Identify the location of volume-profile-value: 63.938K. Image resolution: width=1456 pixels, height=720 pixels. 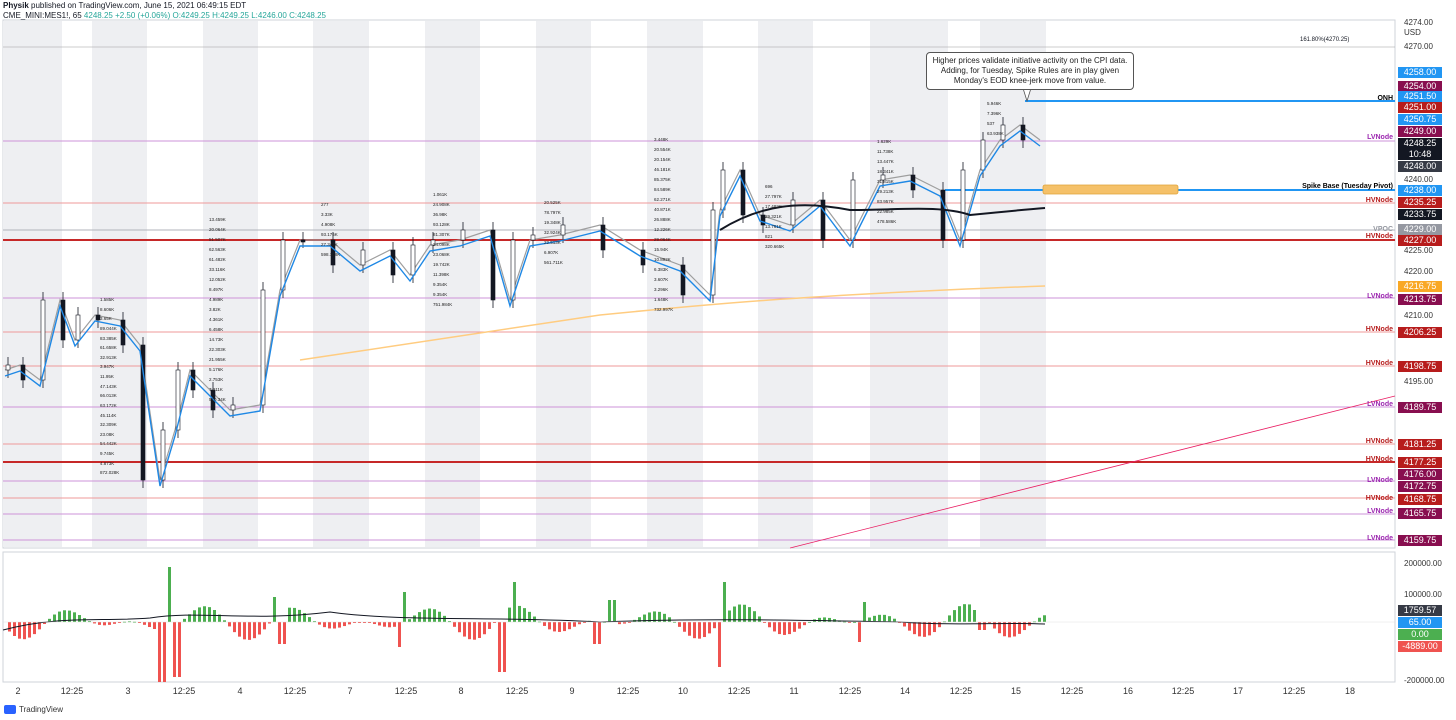
(995, 133).